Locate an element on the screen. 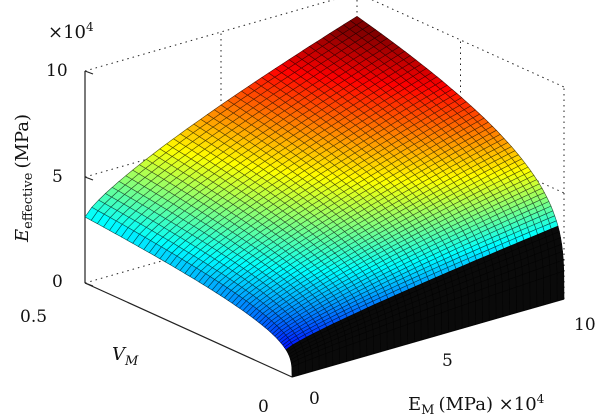 The width and height of the screenshot is (600, 420). vm-tick-0: 0 is located at coordinates (263, 407).